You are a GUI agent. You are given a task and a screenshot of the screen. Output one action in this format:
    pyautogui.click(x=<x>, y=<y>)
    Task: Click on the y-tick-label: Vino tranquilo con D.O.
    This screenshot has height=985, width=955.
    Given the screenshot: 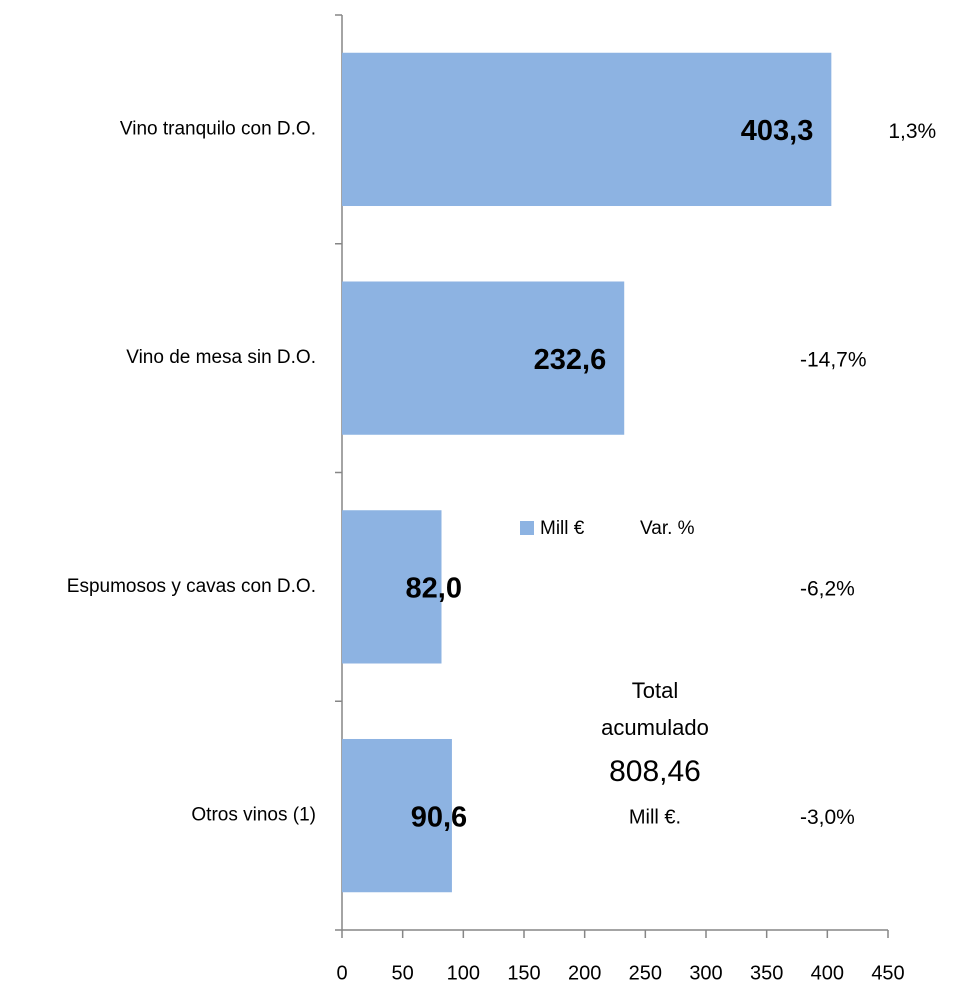 What is the action you would take?
    pyautogui.click(x=218, y=128)
    